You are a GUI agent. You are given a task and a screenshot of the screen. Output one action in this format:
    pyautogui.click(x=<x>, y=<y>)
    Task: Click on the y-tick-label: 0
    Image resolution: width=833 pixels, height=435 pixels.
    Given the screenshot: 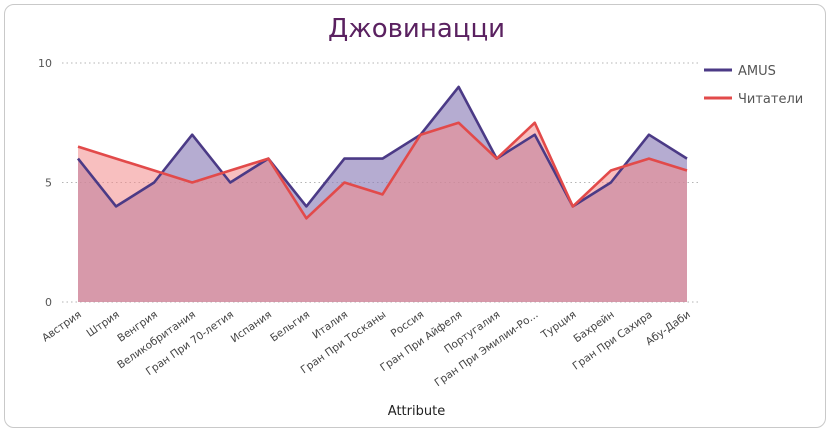 What is the action you would take?
    pyautogui.click(x=48, y=302)
    